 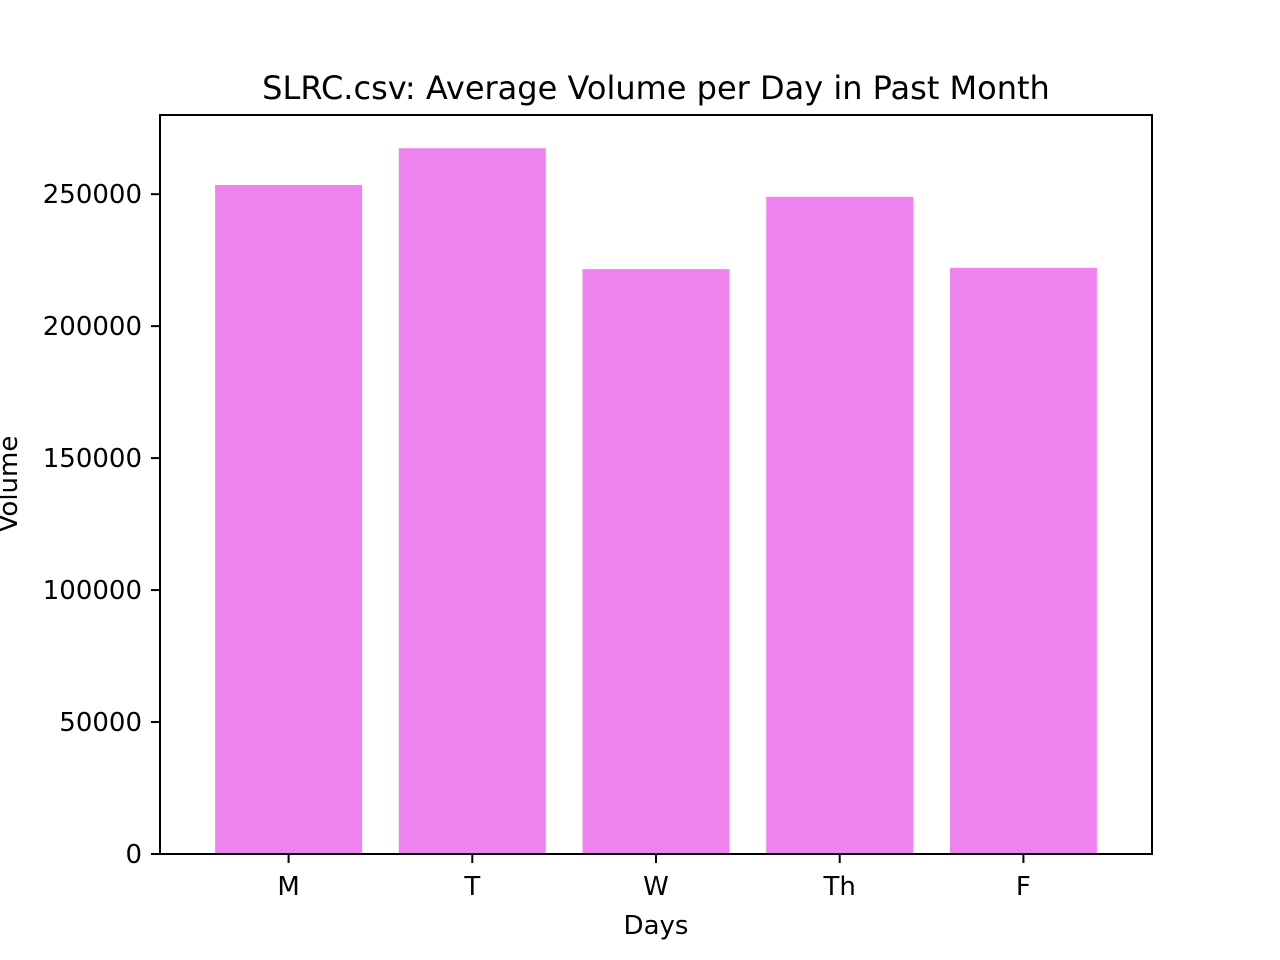 What do you see at coordinates (133, 855) in the screenshot?
I see `y-tick-label: 0` at bounding box center [133, 855].